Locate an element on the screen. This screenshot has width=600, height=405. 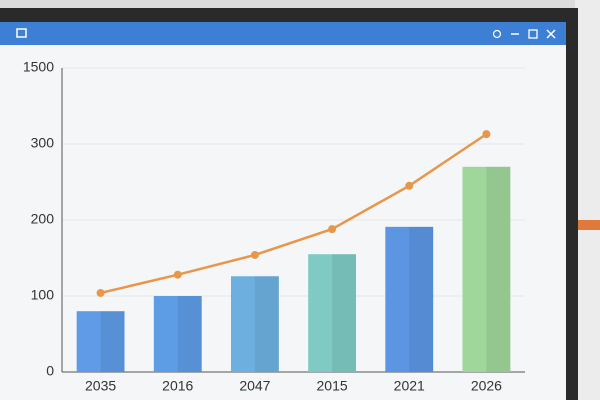
x-tick-label: 2021 is located at coordinates (409, 386).